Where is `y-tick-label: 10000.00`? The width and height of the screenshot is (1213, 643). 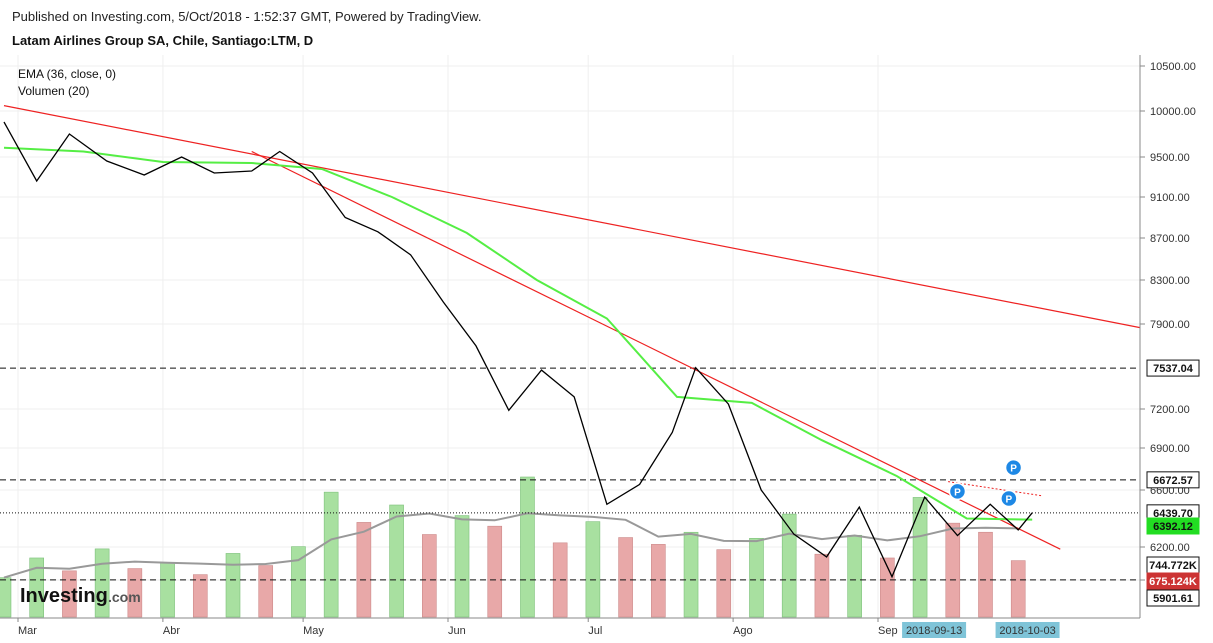
y-tick-label: 10000.00 is located at coordinates (1173, 112).